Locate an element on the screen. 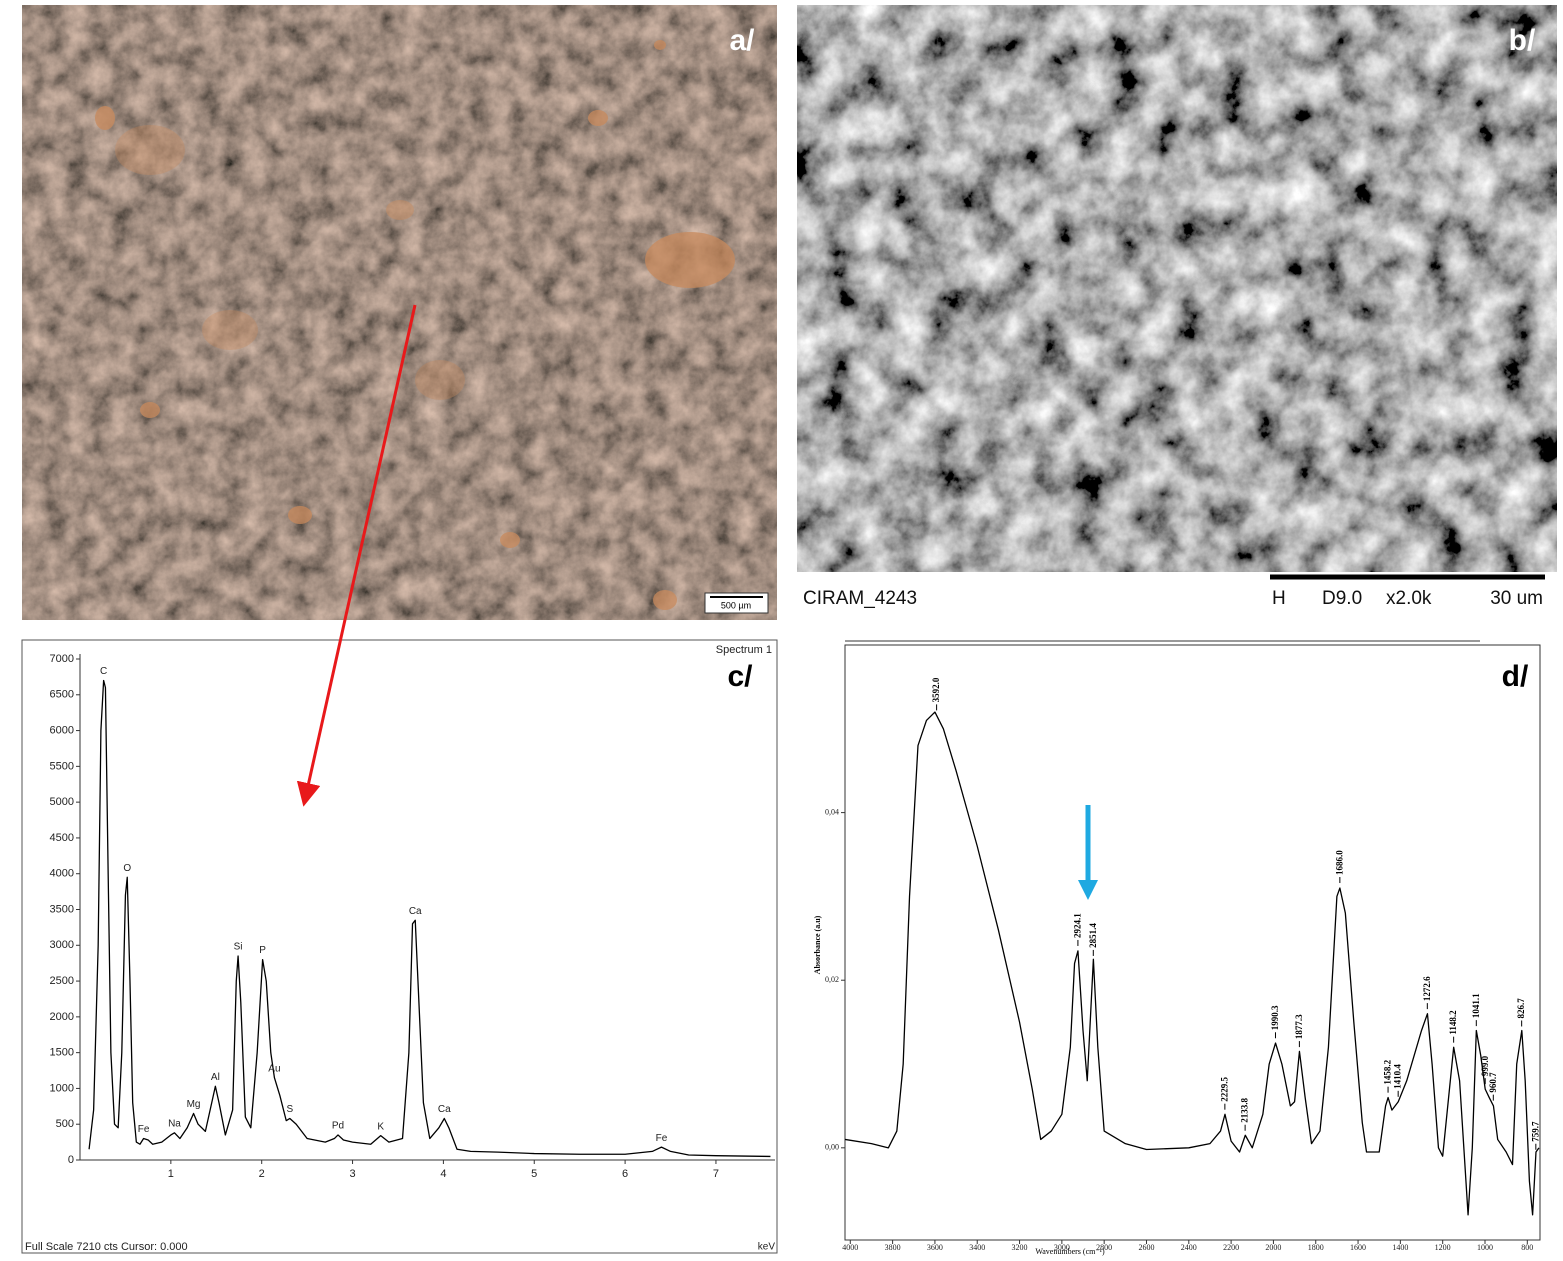  x-tick-label: 1800 is located at coordinates (1316, 1247).